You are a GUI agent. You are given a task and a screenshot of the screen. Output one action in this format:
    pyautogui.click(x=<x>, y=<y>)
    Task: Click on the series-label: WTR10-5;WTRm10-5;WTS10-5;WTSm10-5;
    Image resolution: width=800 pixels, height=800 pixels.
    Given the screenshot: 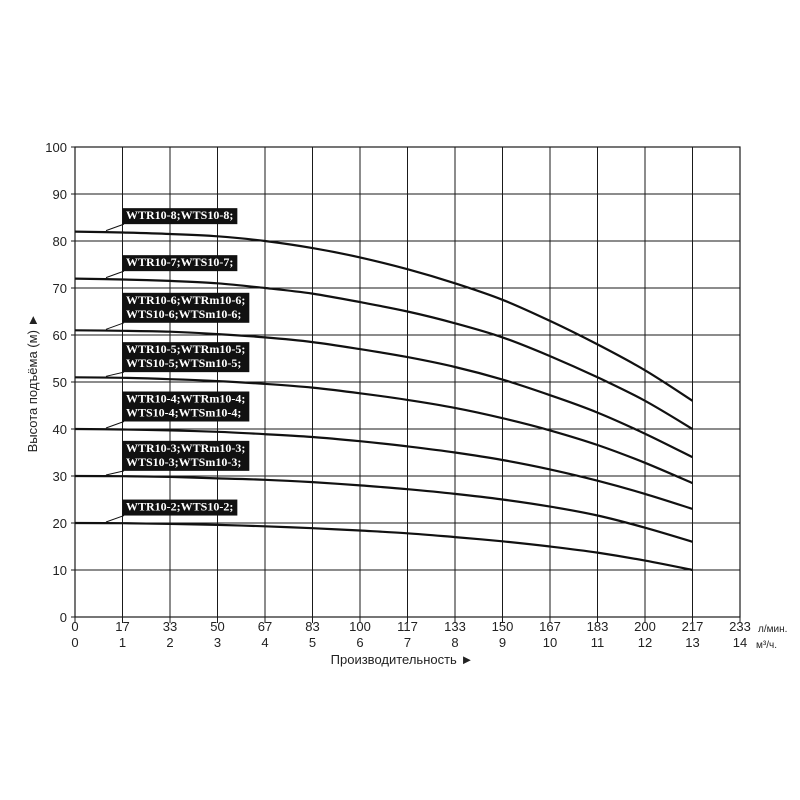 What is the action you would take?
    pyautogui.click(x=177, y=359)
    